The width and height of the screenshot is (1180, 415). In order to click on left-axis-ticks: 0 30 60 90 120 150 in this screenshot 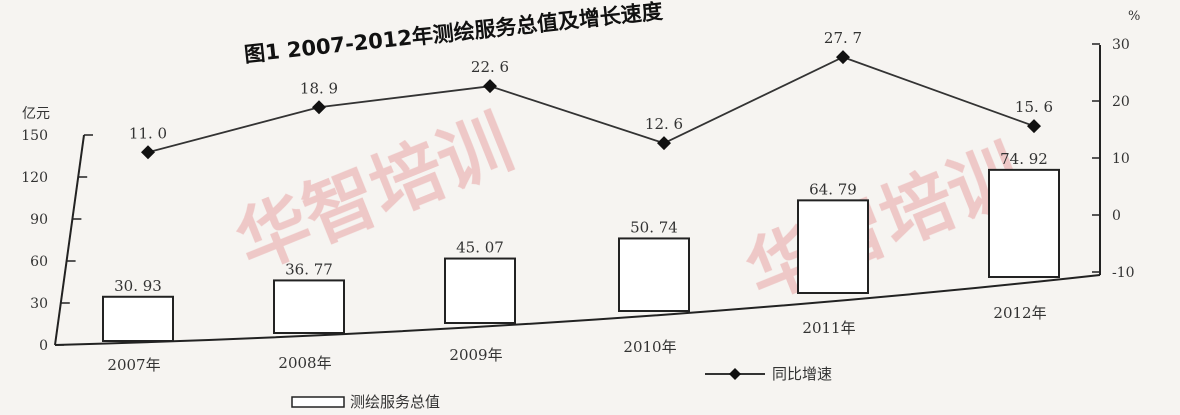, I will do `click(57, 241)`.